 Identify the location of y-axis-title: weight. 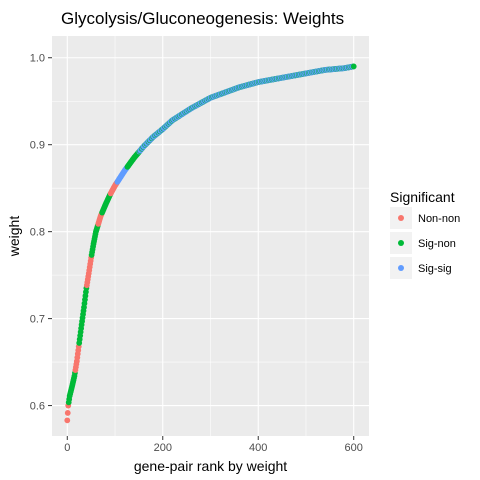
(14, 237).